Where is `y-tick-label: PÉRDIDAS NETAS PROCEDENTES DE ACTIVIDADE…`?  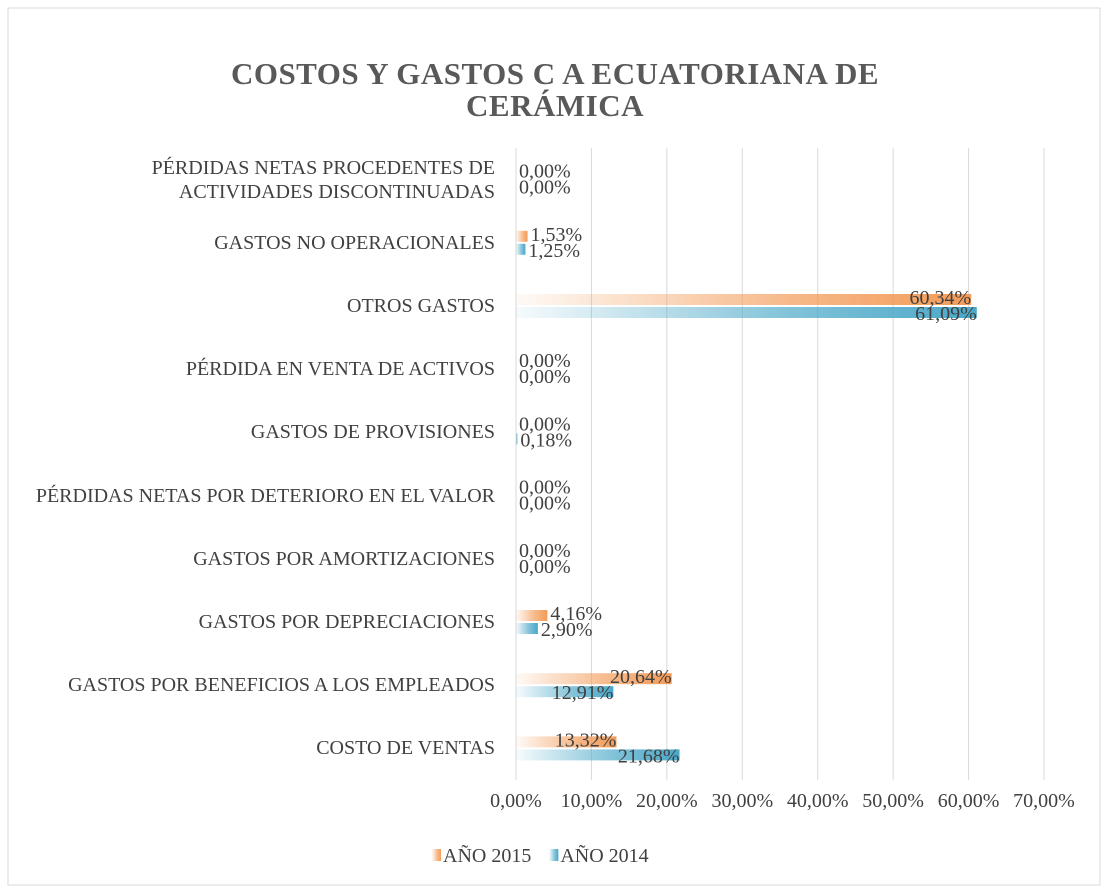 y-tick-label: PÉRDIDAS NETAS PROCEDENTES DE ACTIVIDADE… is located at coordinates (323, 179).